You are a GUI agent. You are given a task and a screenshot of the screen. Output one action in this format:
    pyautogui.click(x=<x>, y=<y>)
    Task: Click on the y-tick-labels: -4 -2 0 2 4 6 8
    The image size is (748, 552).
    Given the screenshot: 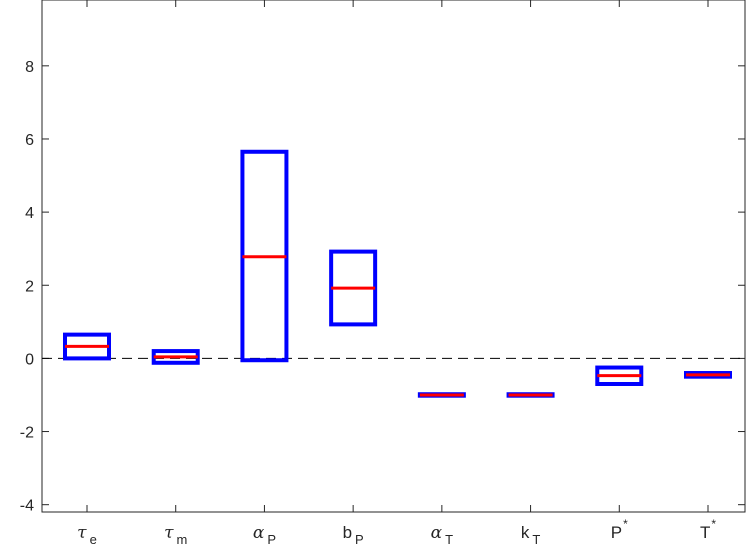 What is the action you would take?
    pyautogui.click(x=27, y=287)
    